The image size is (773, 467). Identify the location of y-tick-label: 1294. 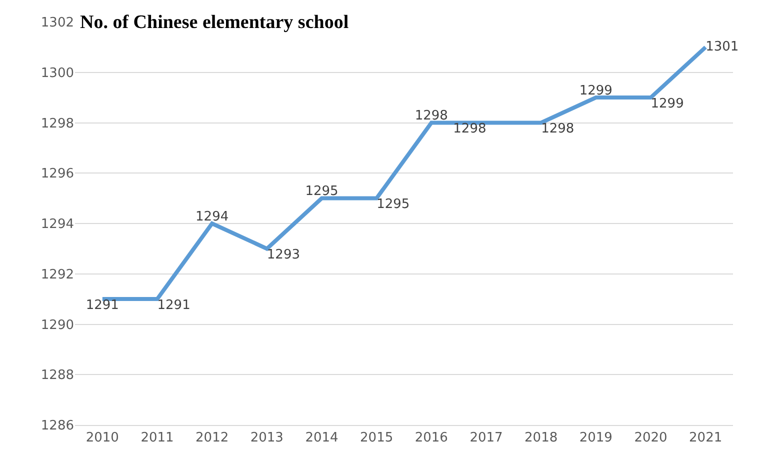
(57, 224).